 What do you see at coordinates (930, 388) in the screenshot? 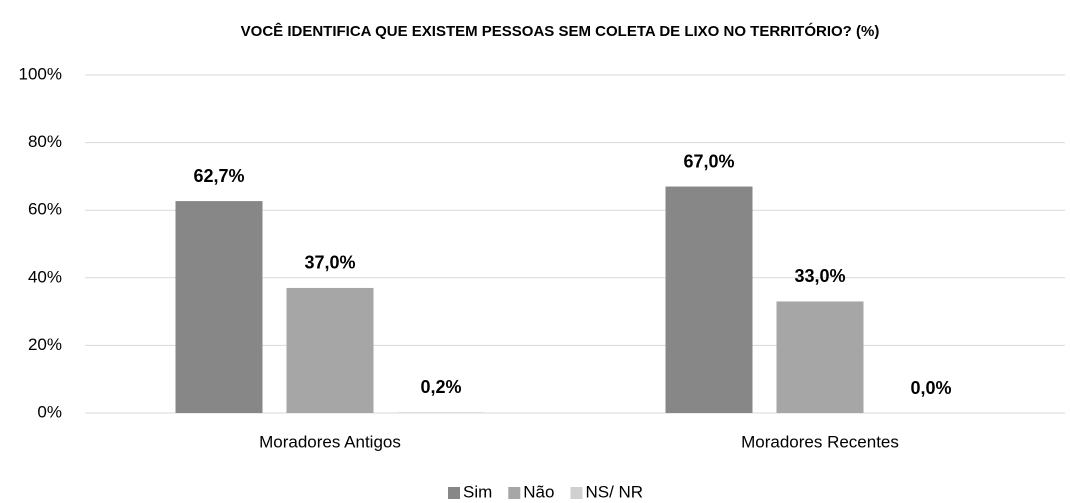
I see `value-label: 0,0%` at bounding box center [930, 388].